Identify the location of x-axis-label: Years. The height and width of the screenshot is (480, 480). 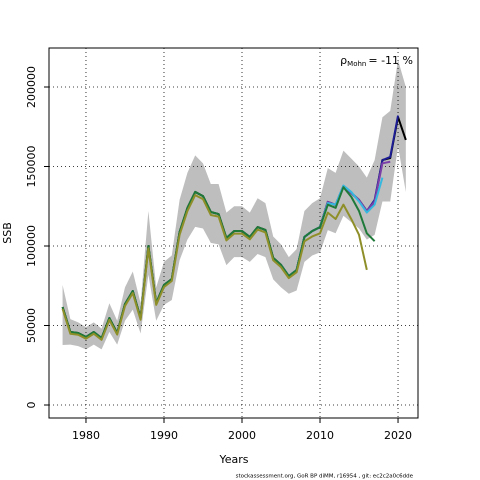
(233, 459).